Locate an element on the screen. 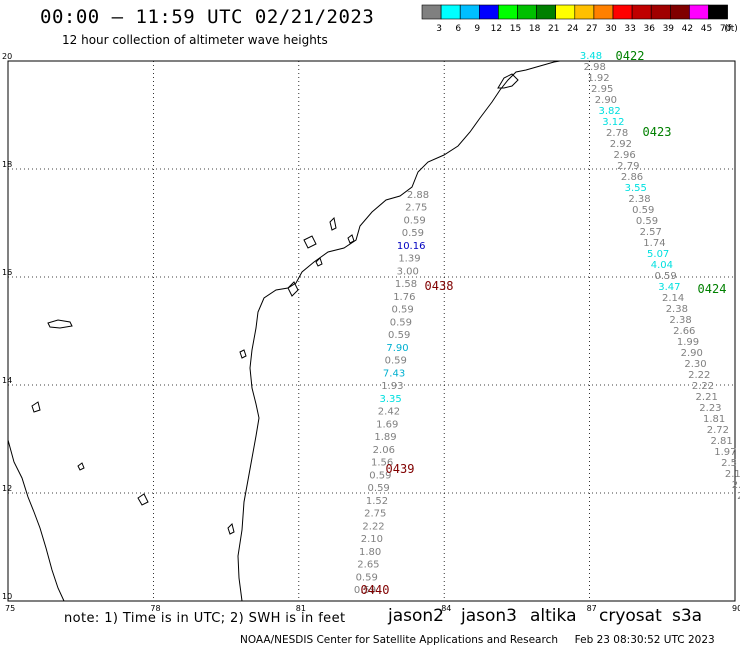 This screenshot has height=650, width=740. coastline-india-east is located at coordinates (36, 520).